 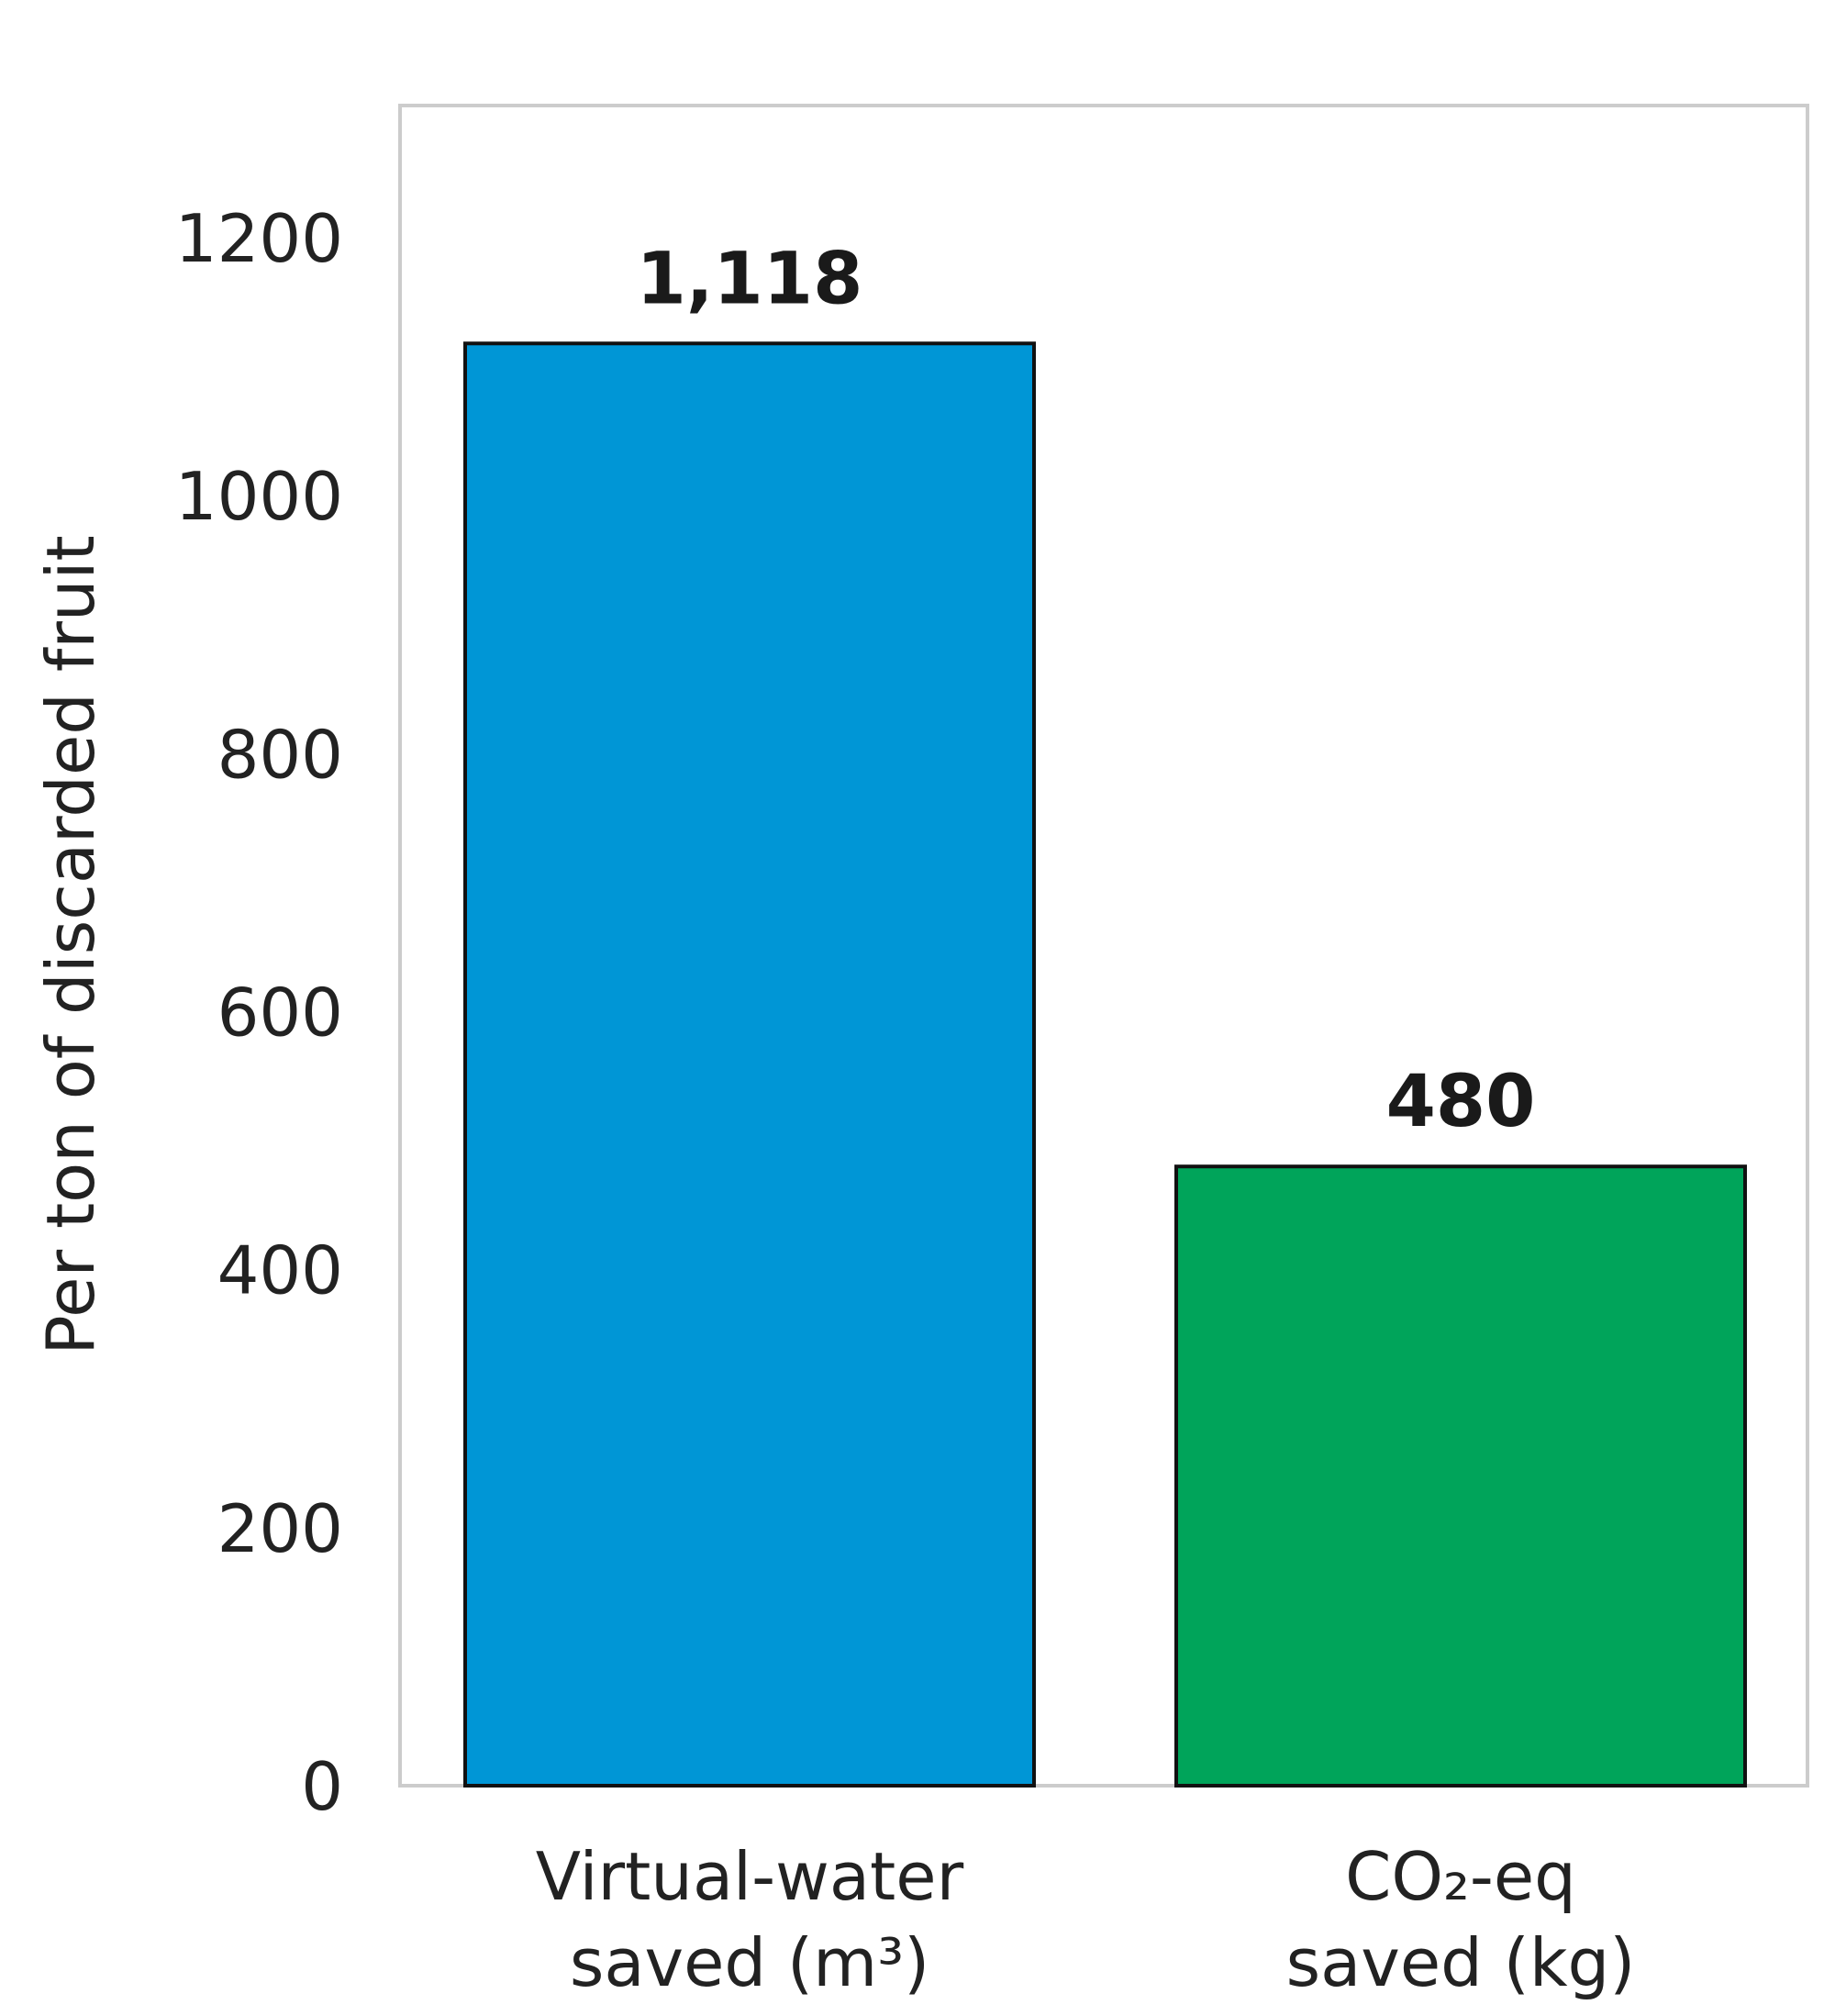 What do you see at coordinates (322, 1786) in the screenshot?
I see `y-tick-label: 0` at bounding box center [322, 1786].